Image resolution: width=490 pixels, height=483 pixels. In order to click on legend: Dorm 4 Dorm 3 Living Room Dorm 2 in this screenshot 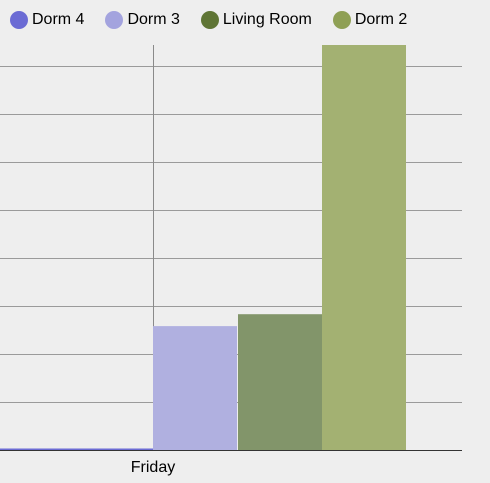, I will do `click(219, 20)`.